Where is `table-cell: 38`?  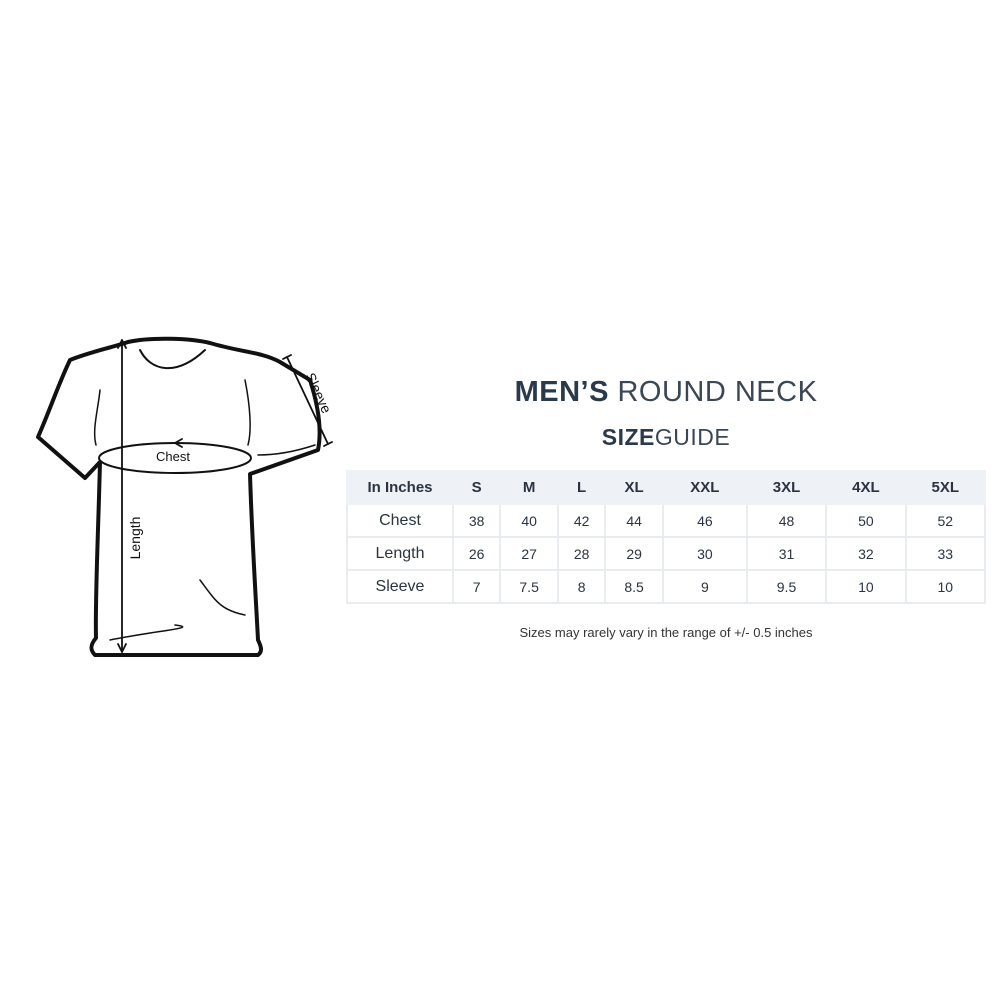
table-cell: 38 is located at coordinates (476, 520).